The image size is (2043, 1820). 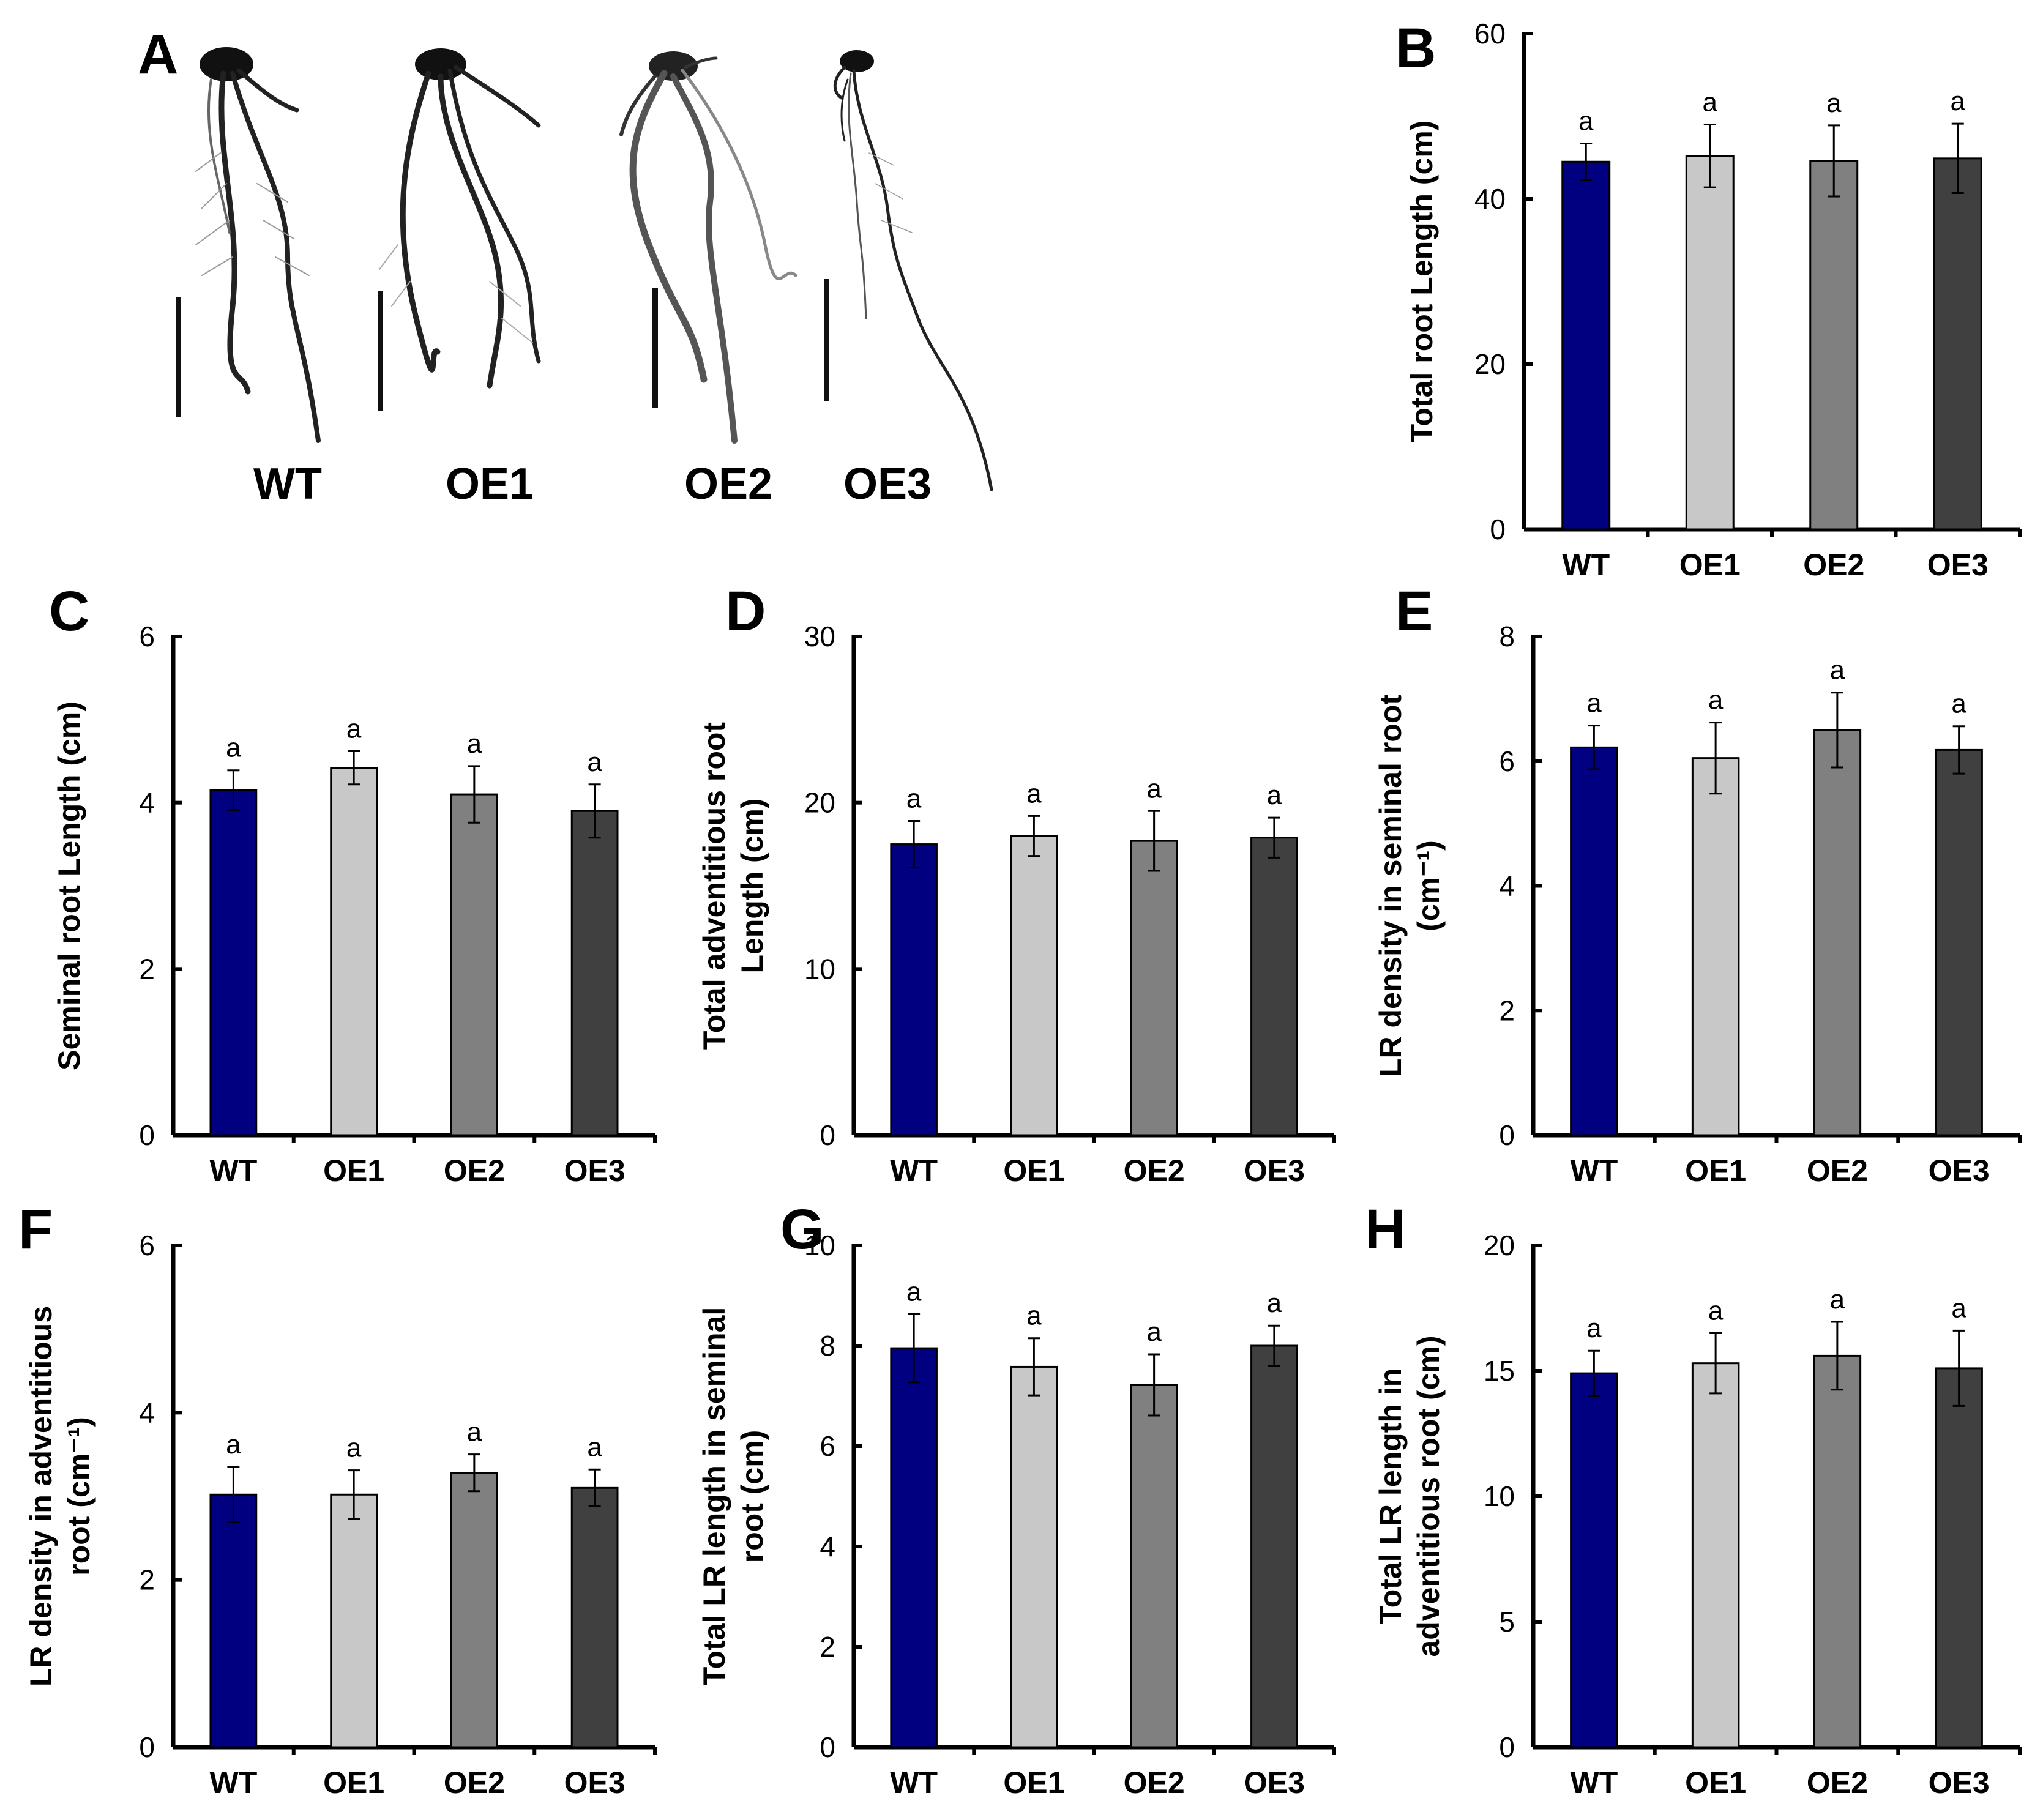 I want to click on panel-a-letter: A, so click(x=158, y=54).